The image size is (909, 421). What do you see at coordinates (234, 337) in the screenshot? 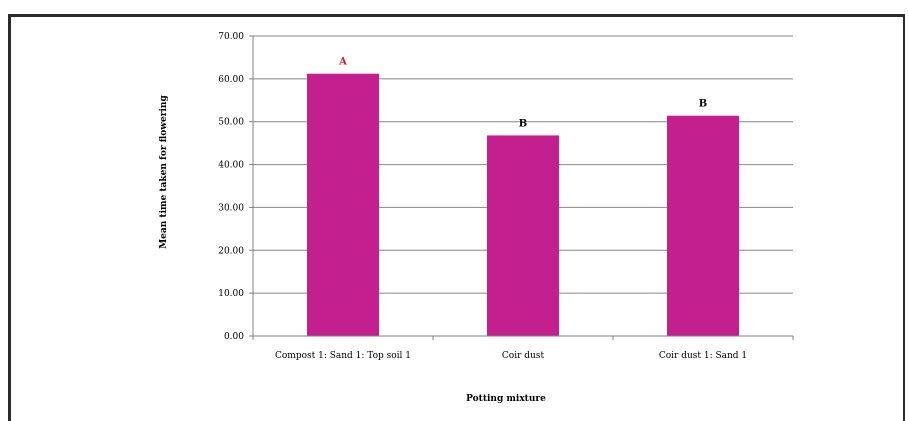
I see `y-tick-label: 0.00` at bounding box center [234, 337].